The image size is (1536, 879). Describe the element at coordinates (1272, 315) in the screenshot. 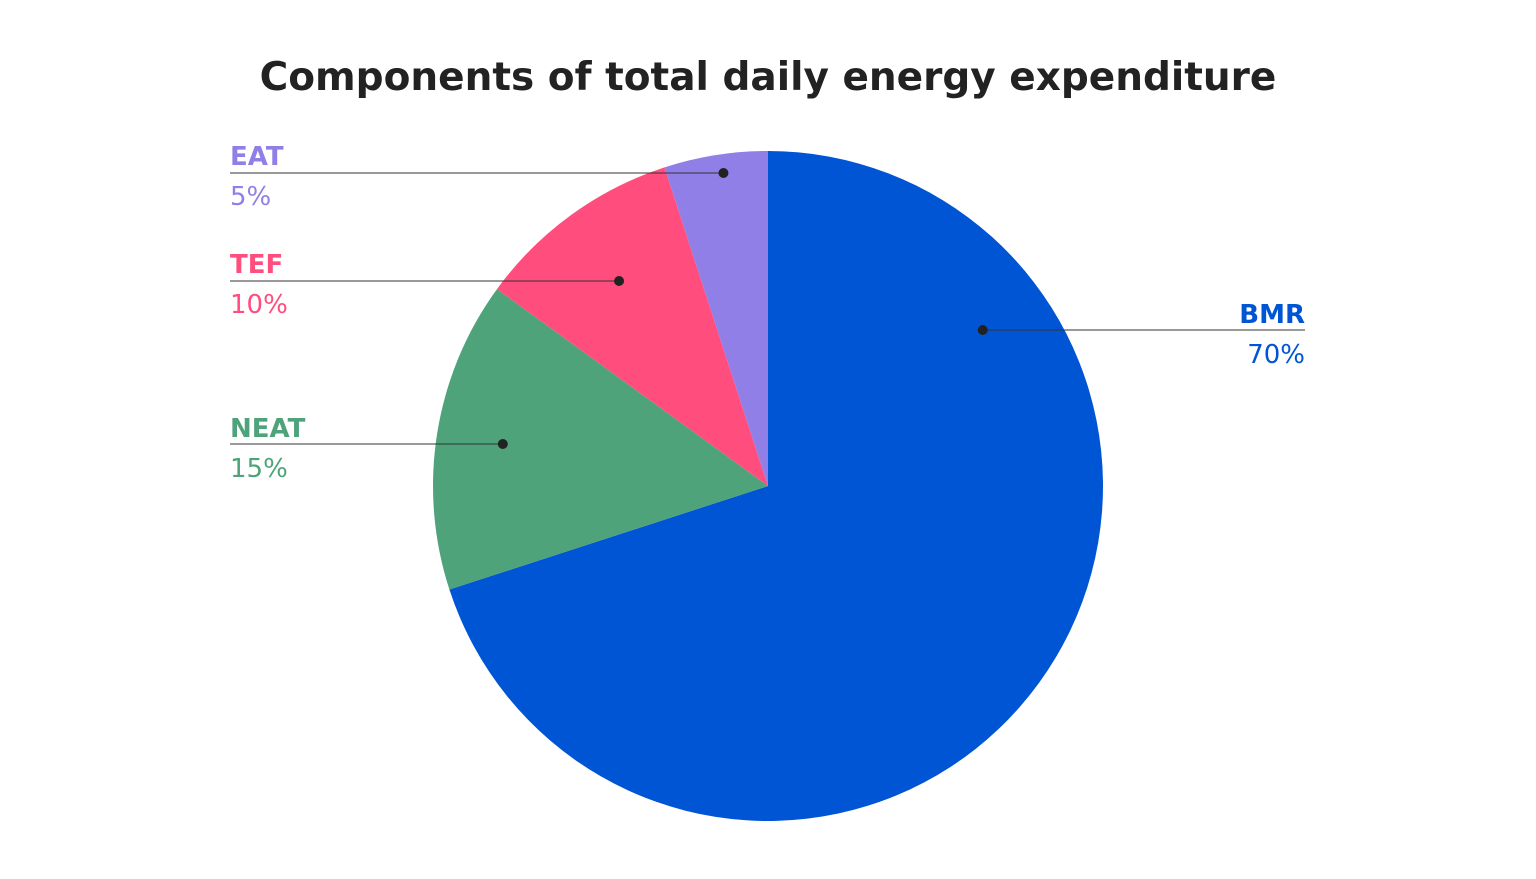

I see `slice-name: BMR` at that location.